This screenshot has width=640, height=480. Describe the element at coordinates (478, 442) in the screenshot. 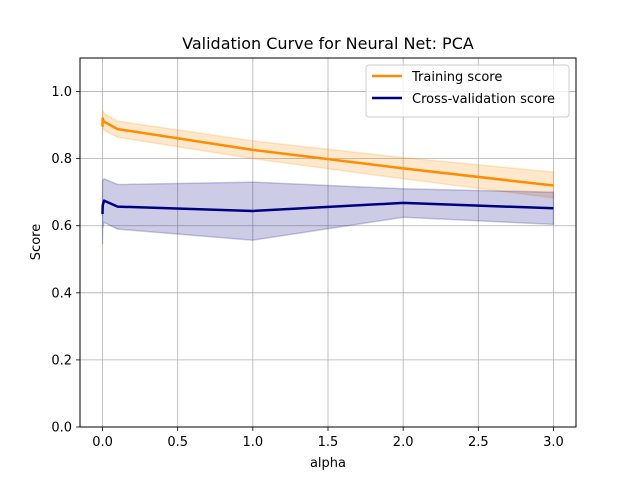

I see `x-tick-label: 2.5` at that location.